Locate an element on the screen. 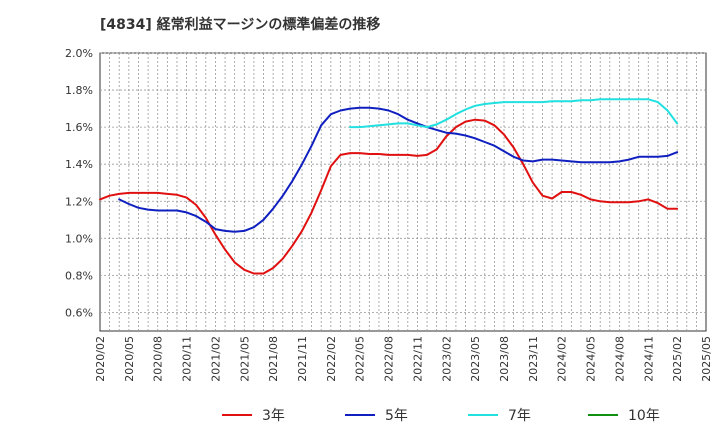  x-tick-label: 2020/05 is located at coordinates (129, 359).